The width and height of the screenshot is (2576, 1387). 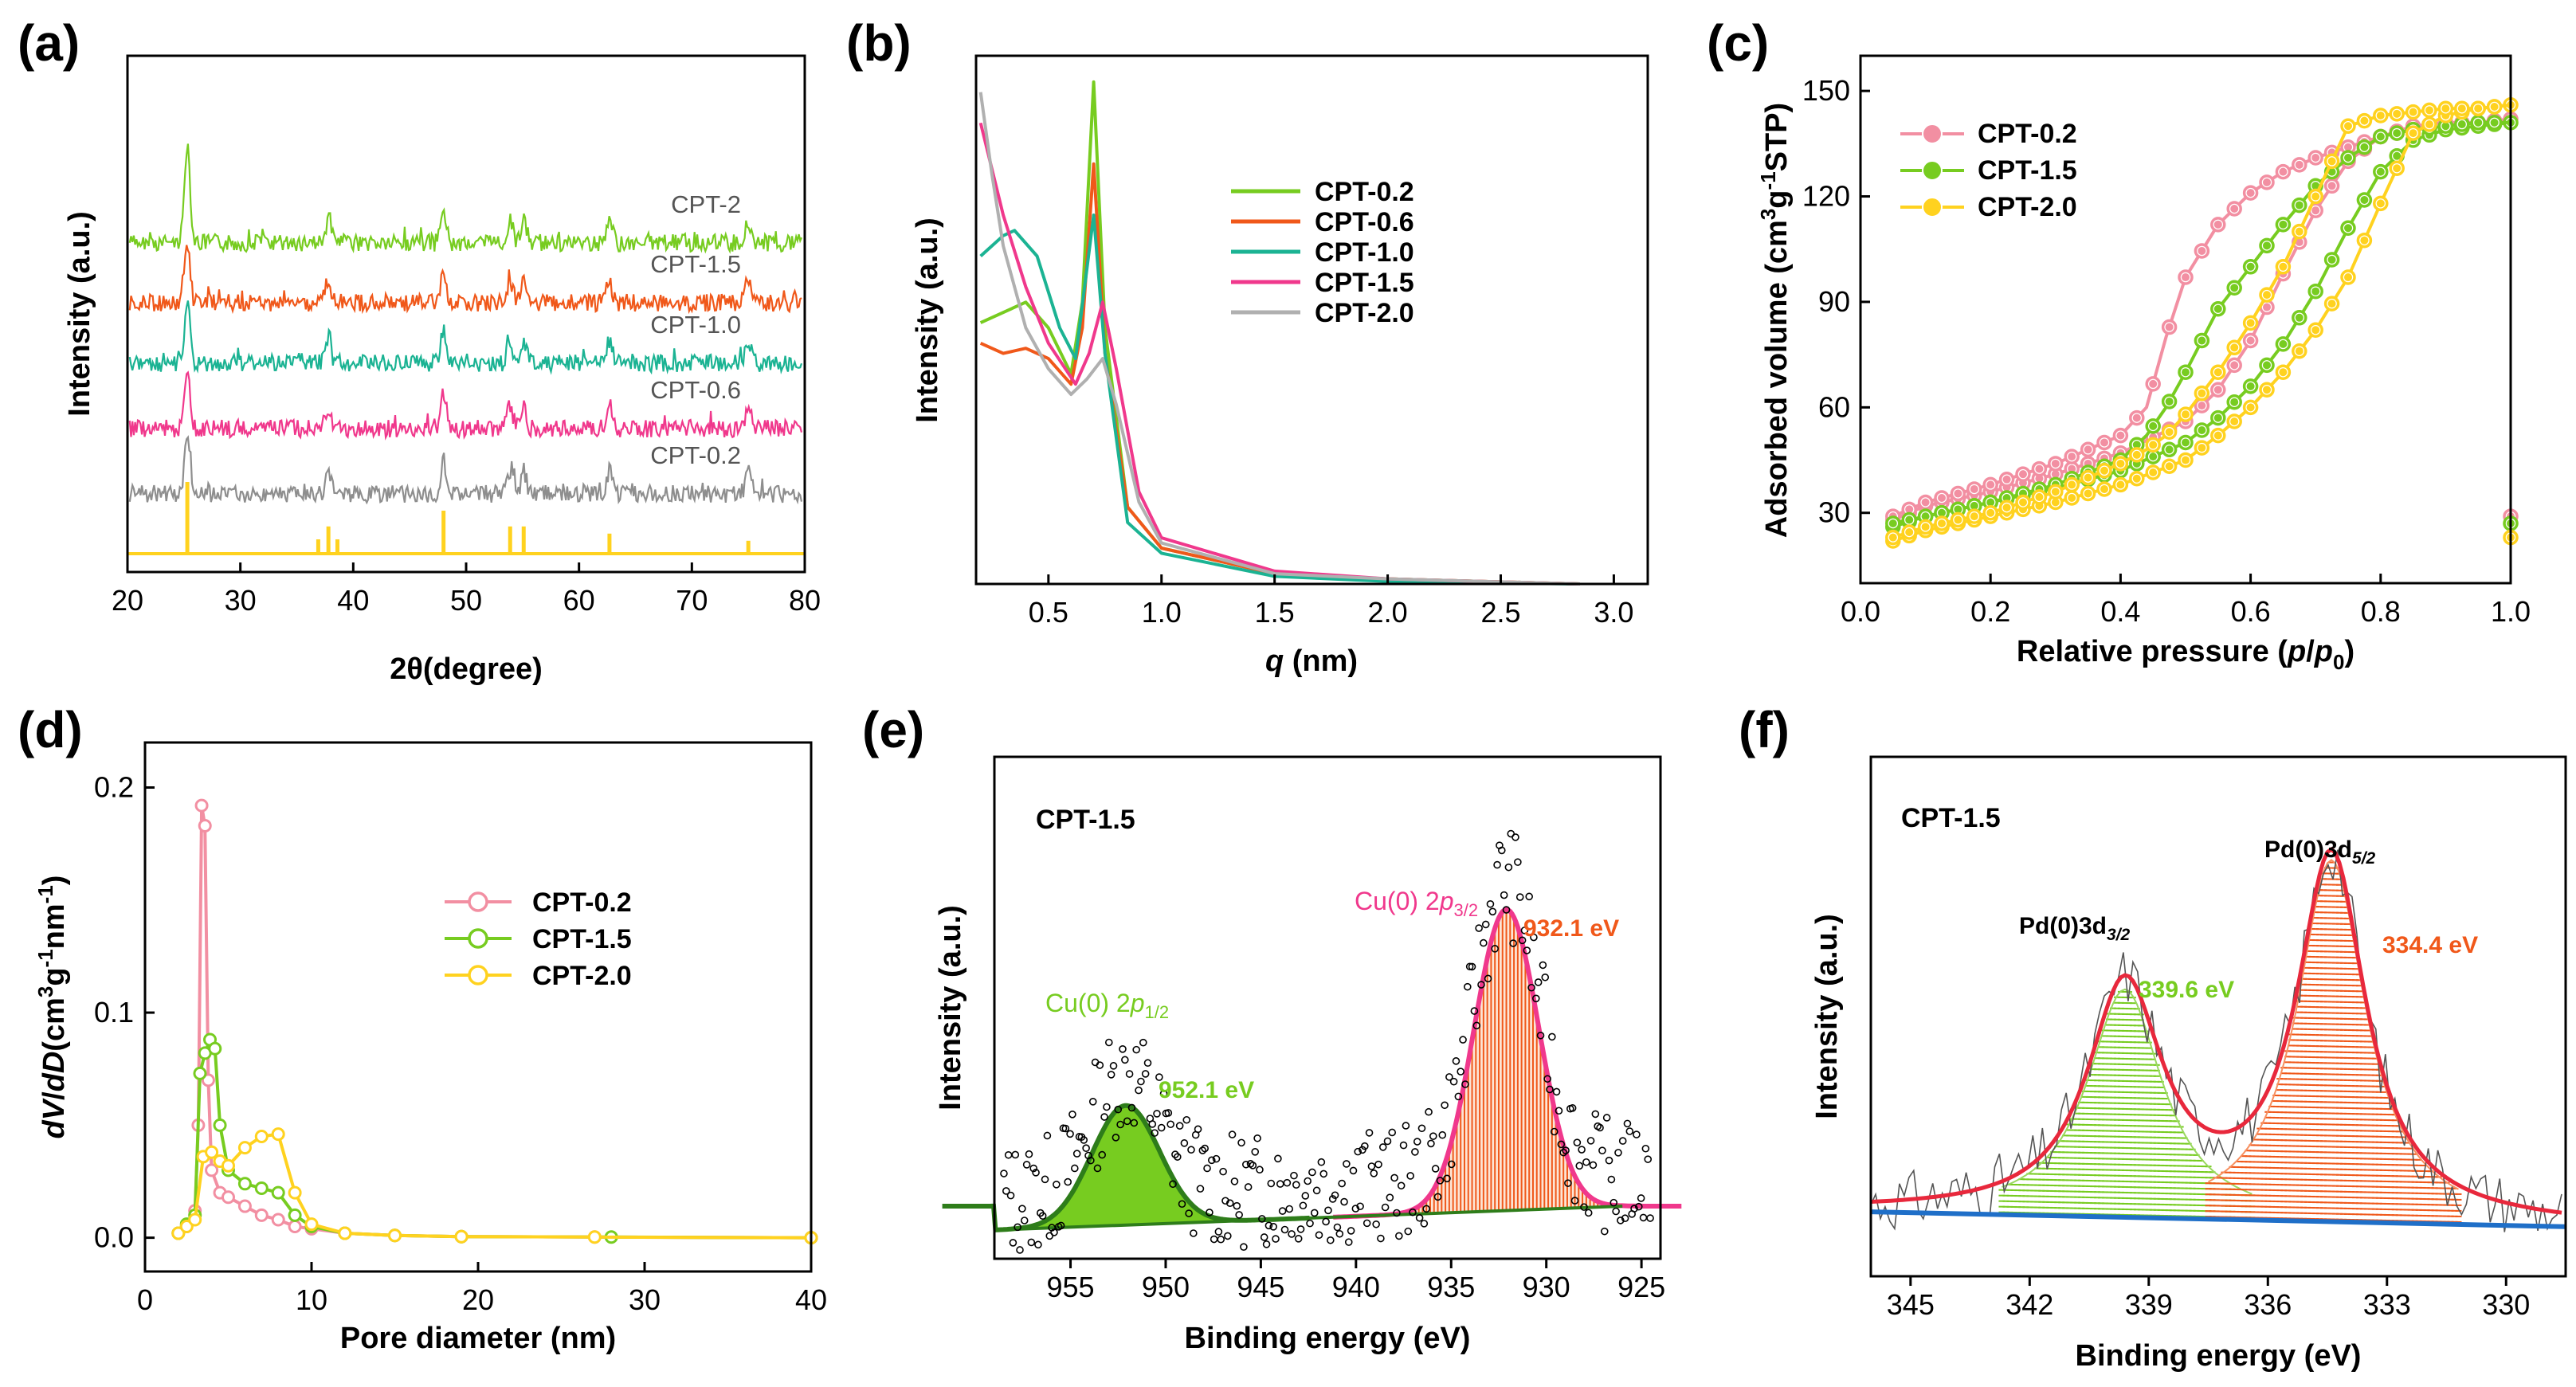 I want to click on e-plot-area, so click(x=1312, y=1041).